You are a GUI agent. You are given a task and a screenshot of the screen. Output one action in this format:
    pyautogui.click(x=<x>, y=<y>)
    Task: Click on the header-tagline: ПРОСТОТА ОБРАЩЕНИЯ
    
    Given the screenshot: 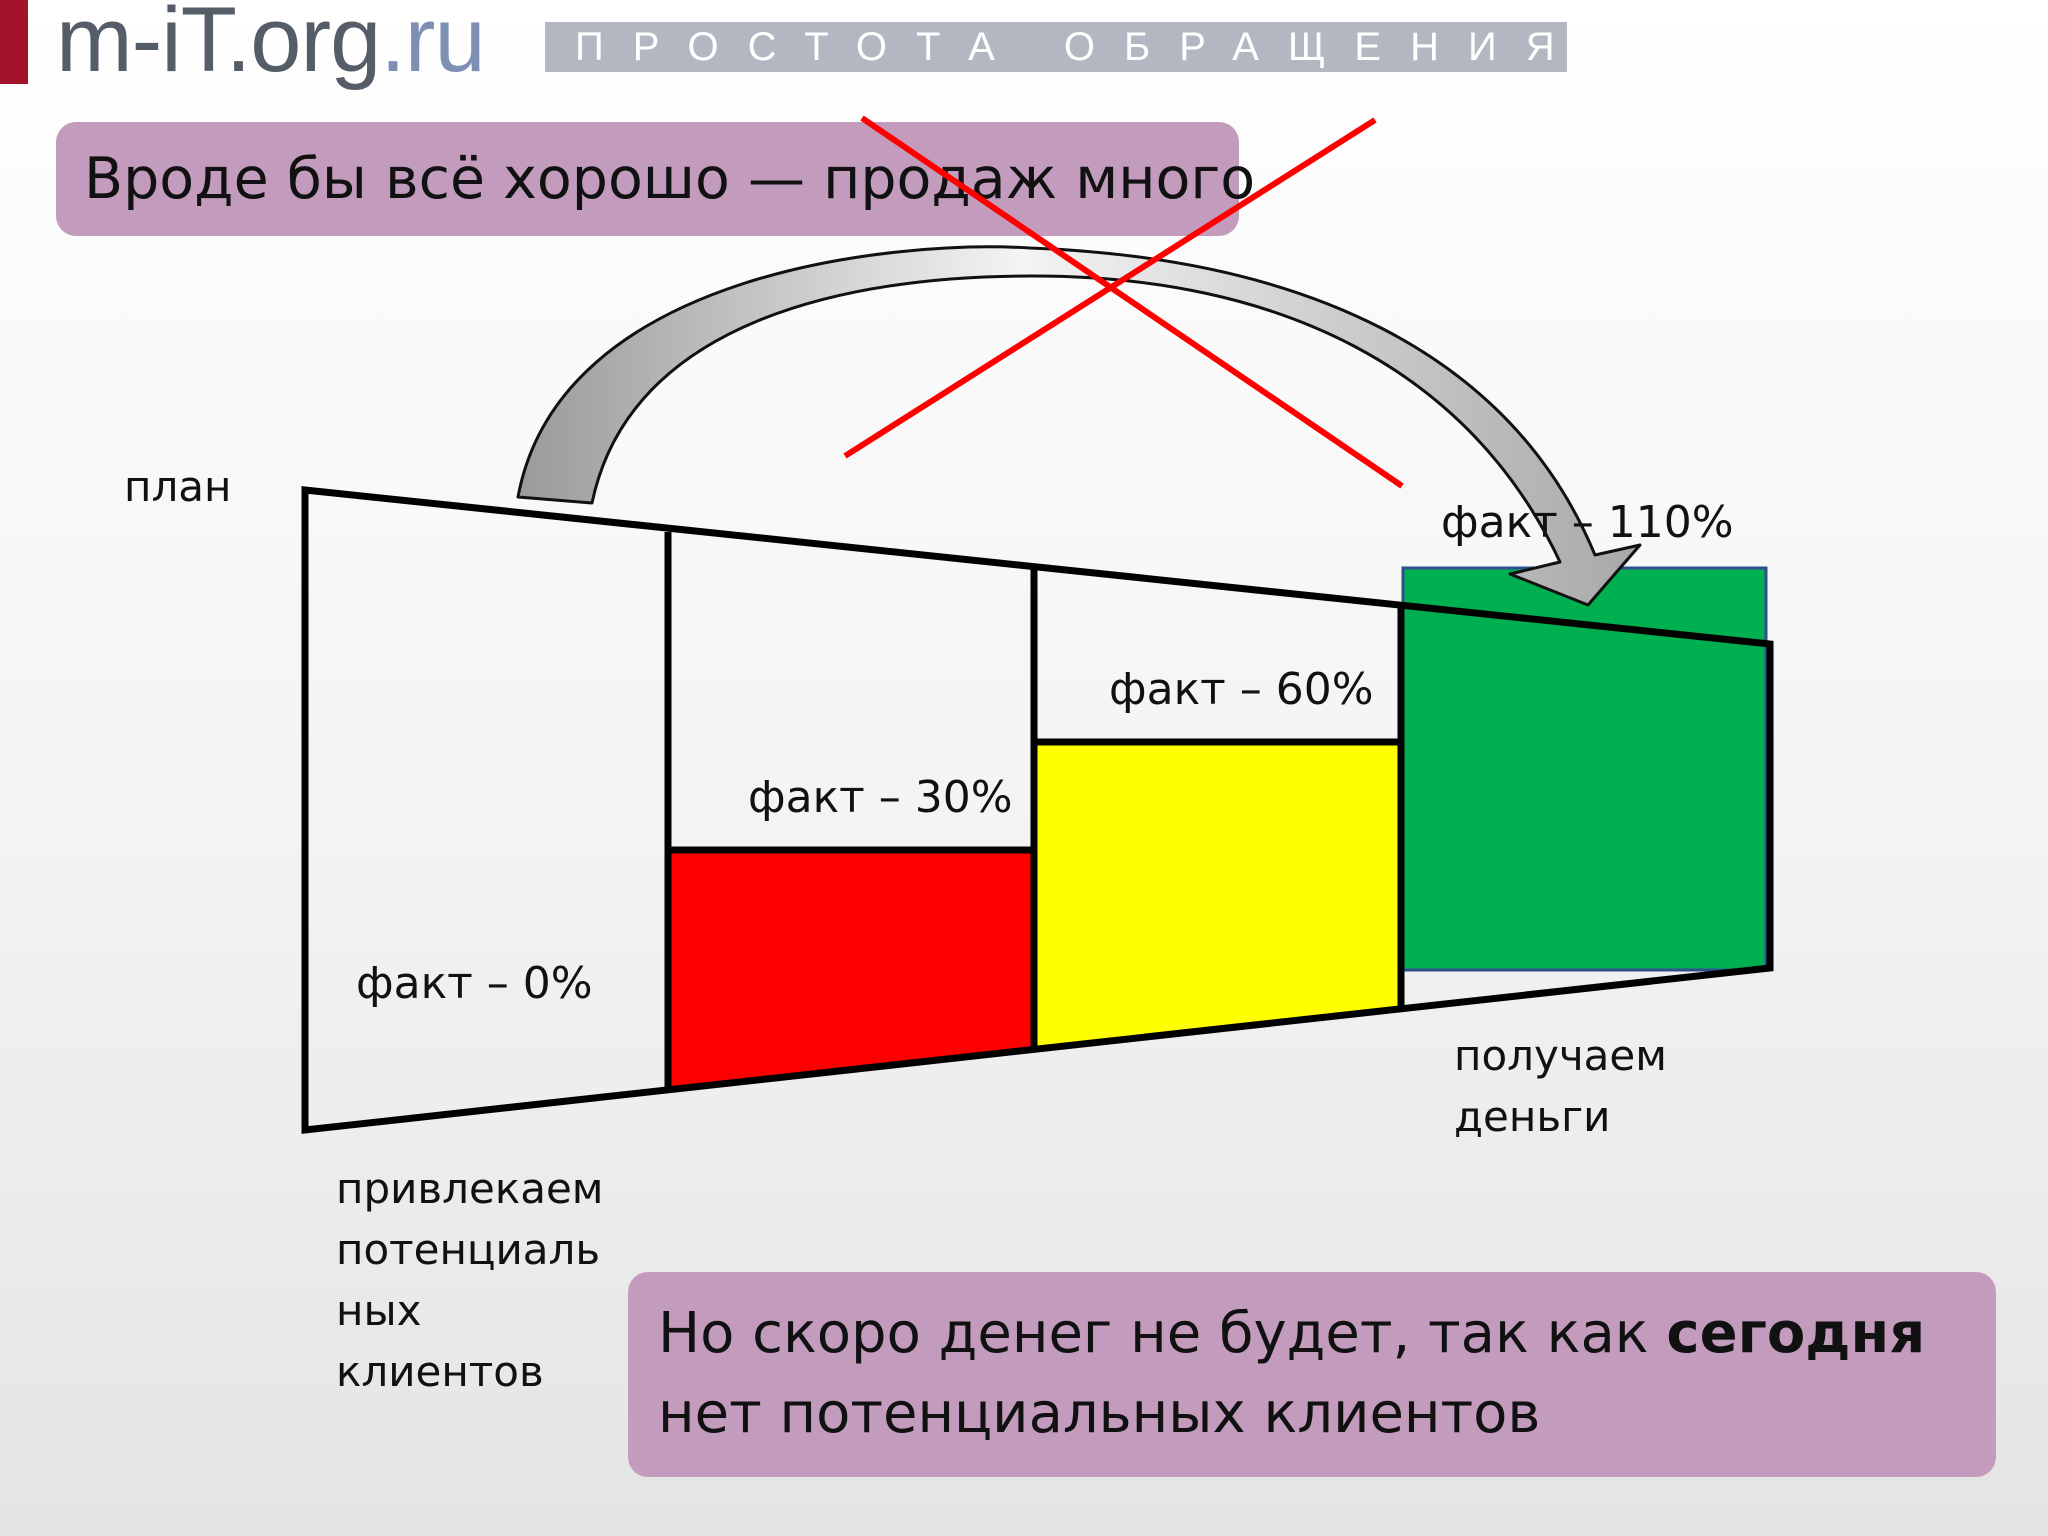 What is the action you would take?
    pyautogui.click(x=1056, y=47)
    